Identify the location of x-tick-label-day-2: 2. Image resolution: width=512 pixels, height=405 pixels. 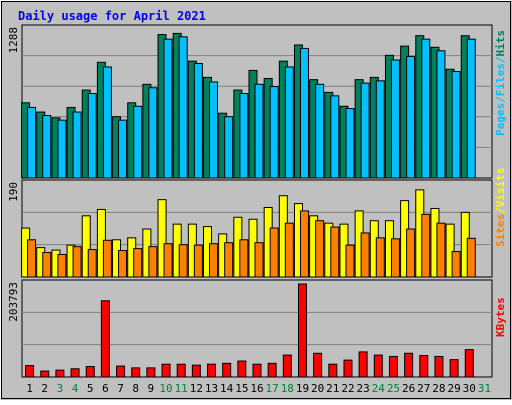
(44, 388).